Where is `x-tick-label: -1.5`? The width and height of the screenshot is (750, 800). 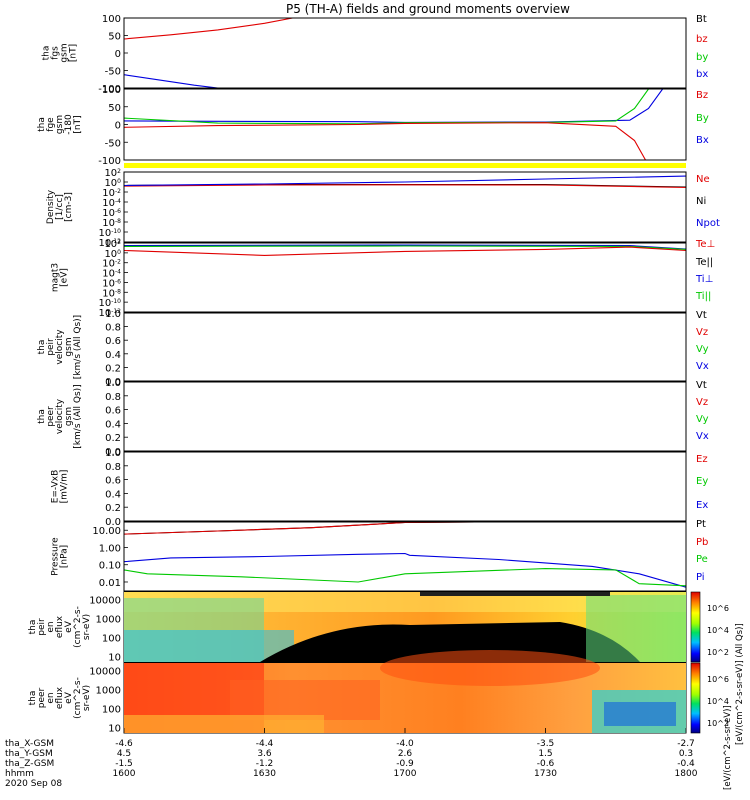 x-tick-label: -1.5 is located at coordinates (124, 764).